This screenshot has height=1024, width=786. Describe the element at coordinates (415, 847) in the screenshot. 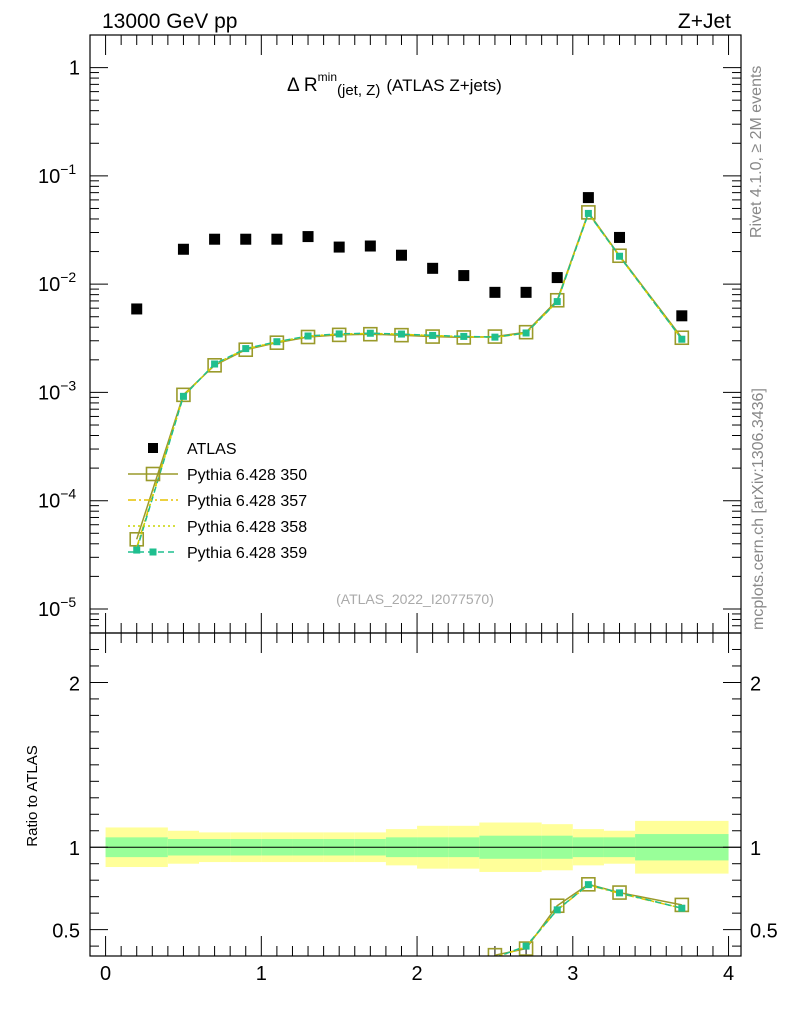

I see `ratio-uncertainty-bands` at that location.